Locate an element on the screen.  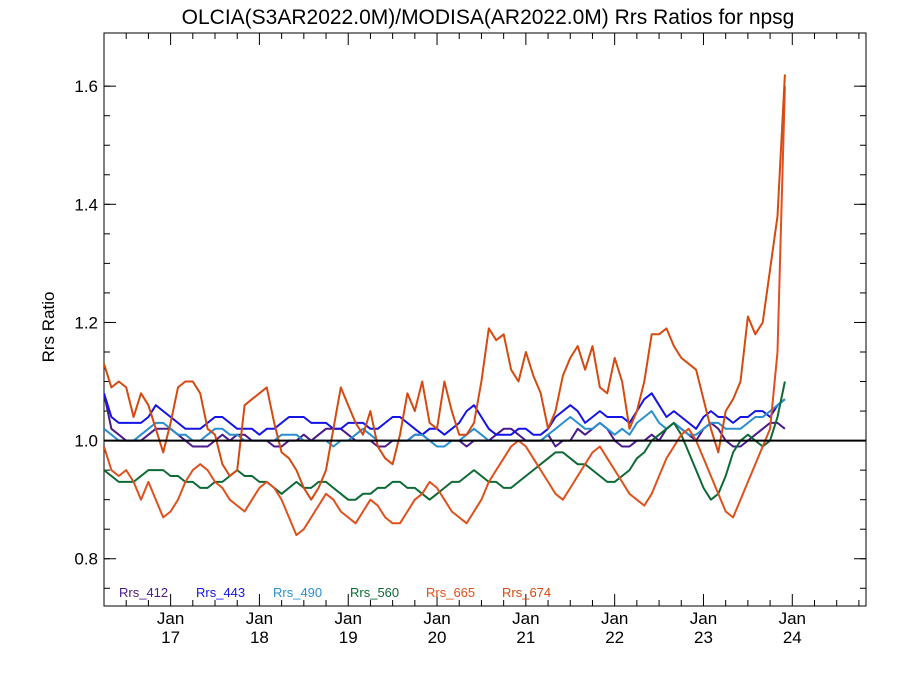
legend-item-rrs-412: Rrs_412 is located at coordinates (143, 592).